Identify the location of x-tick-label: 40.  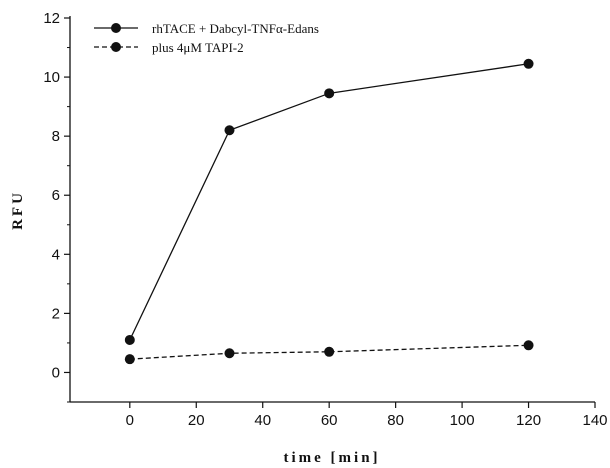
(262, 420).